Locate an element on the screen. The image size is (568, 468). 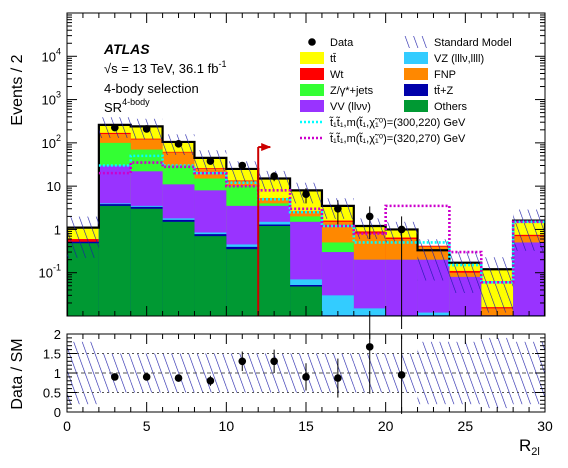
sig1-legend-label: t̃₁t̃₁,m(t̃₁,χ̃₁⁰)=(300,220) GeV is located at coordinates (397, 122).